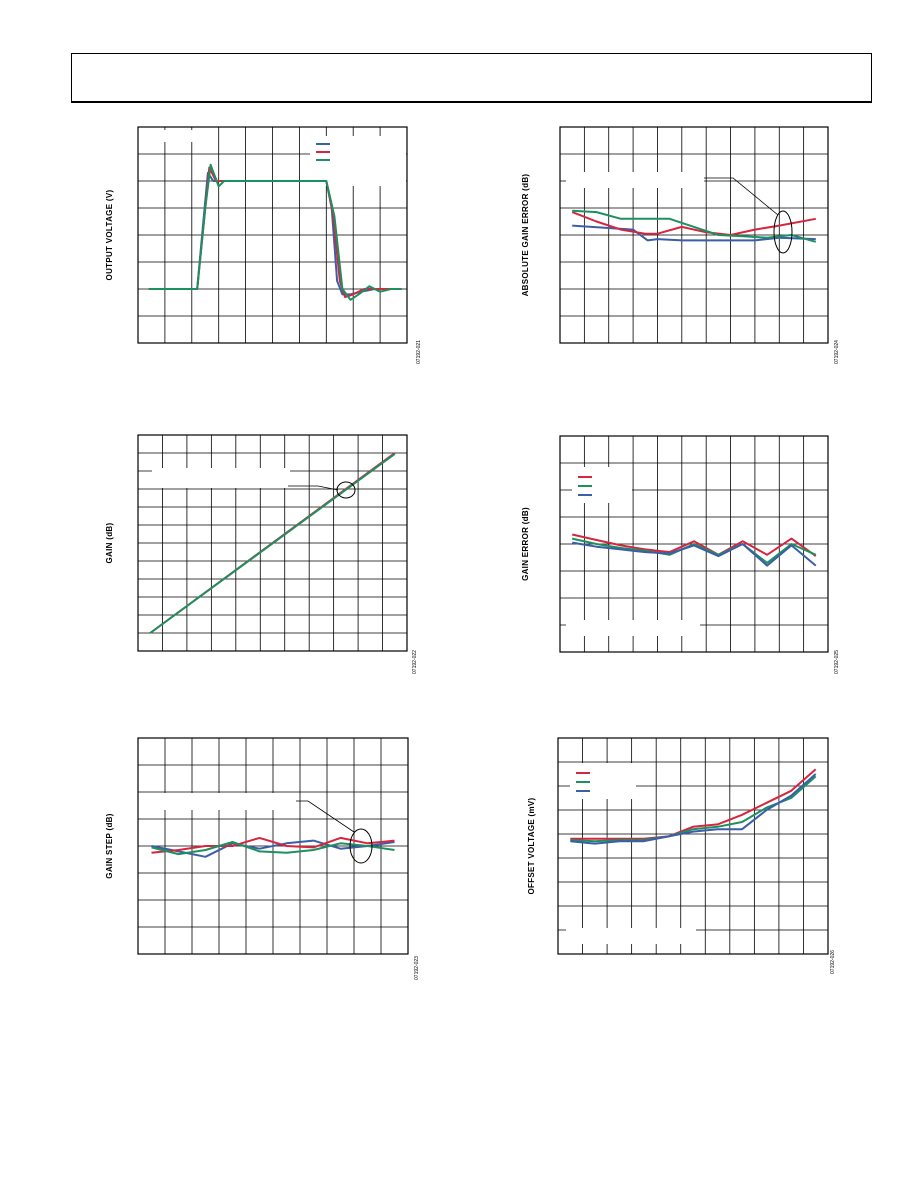 The image size is (918, 1188). Describe the element at coordinates (419, 352) in the screenshot. I see `figure-id: 07192-021` at that location.